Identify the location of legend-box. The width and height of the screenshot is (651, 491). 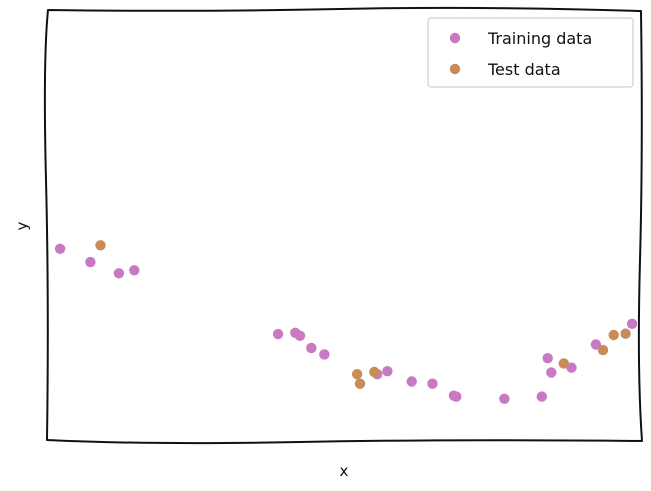
(530, 52).